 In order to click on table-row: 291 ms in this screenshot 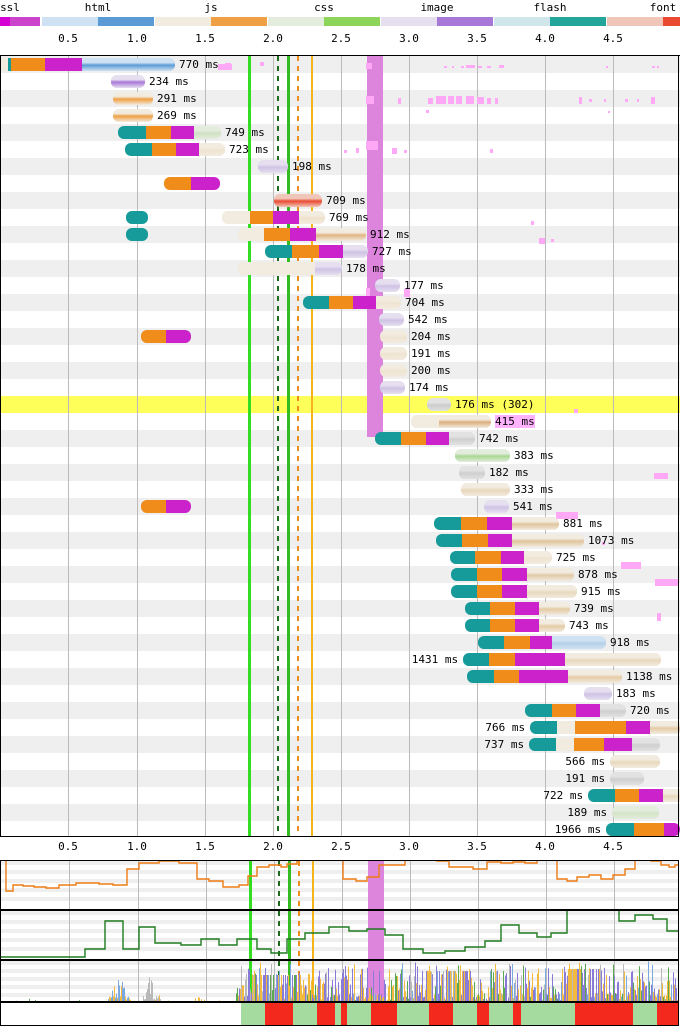, I will do `click(340, 98)`.